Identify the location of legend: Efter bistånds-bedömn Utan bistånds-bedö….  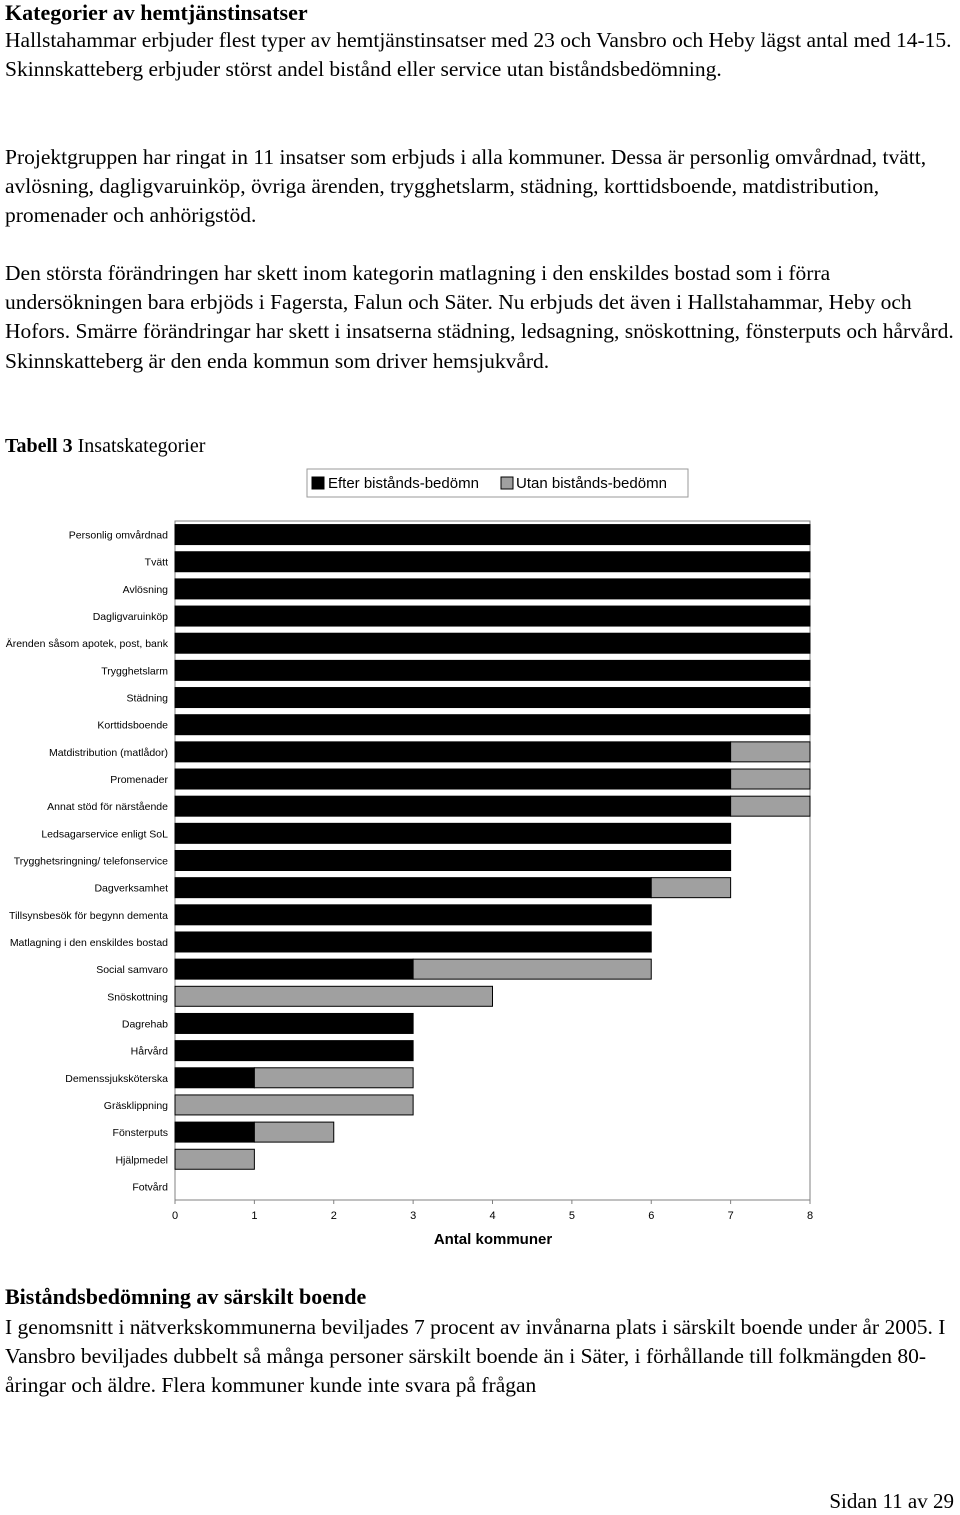
(497, 483).